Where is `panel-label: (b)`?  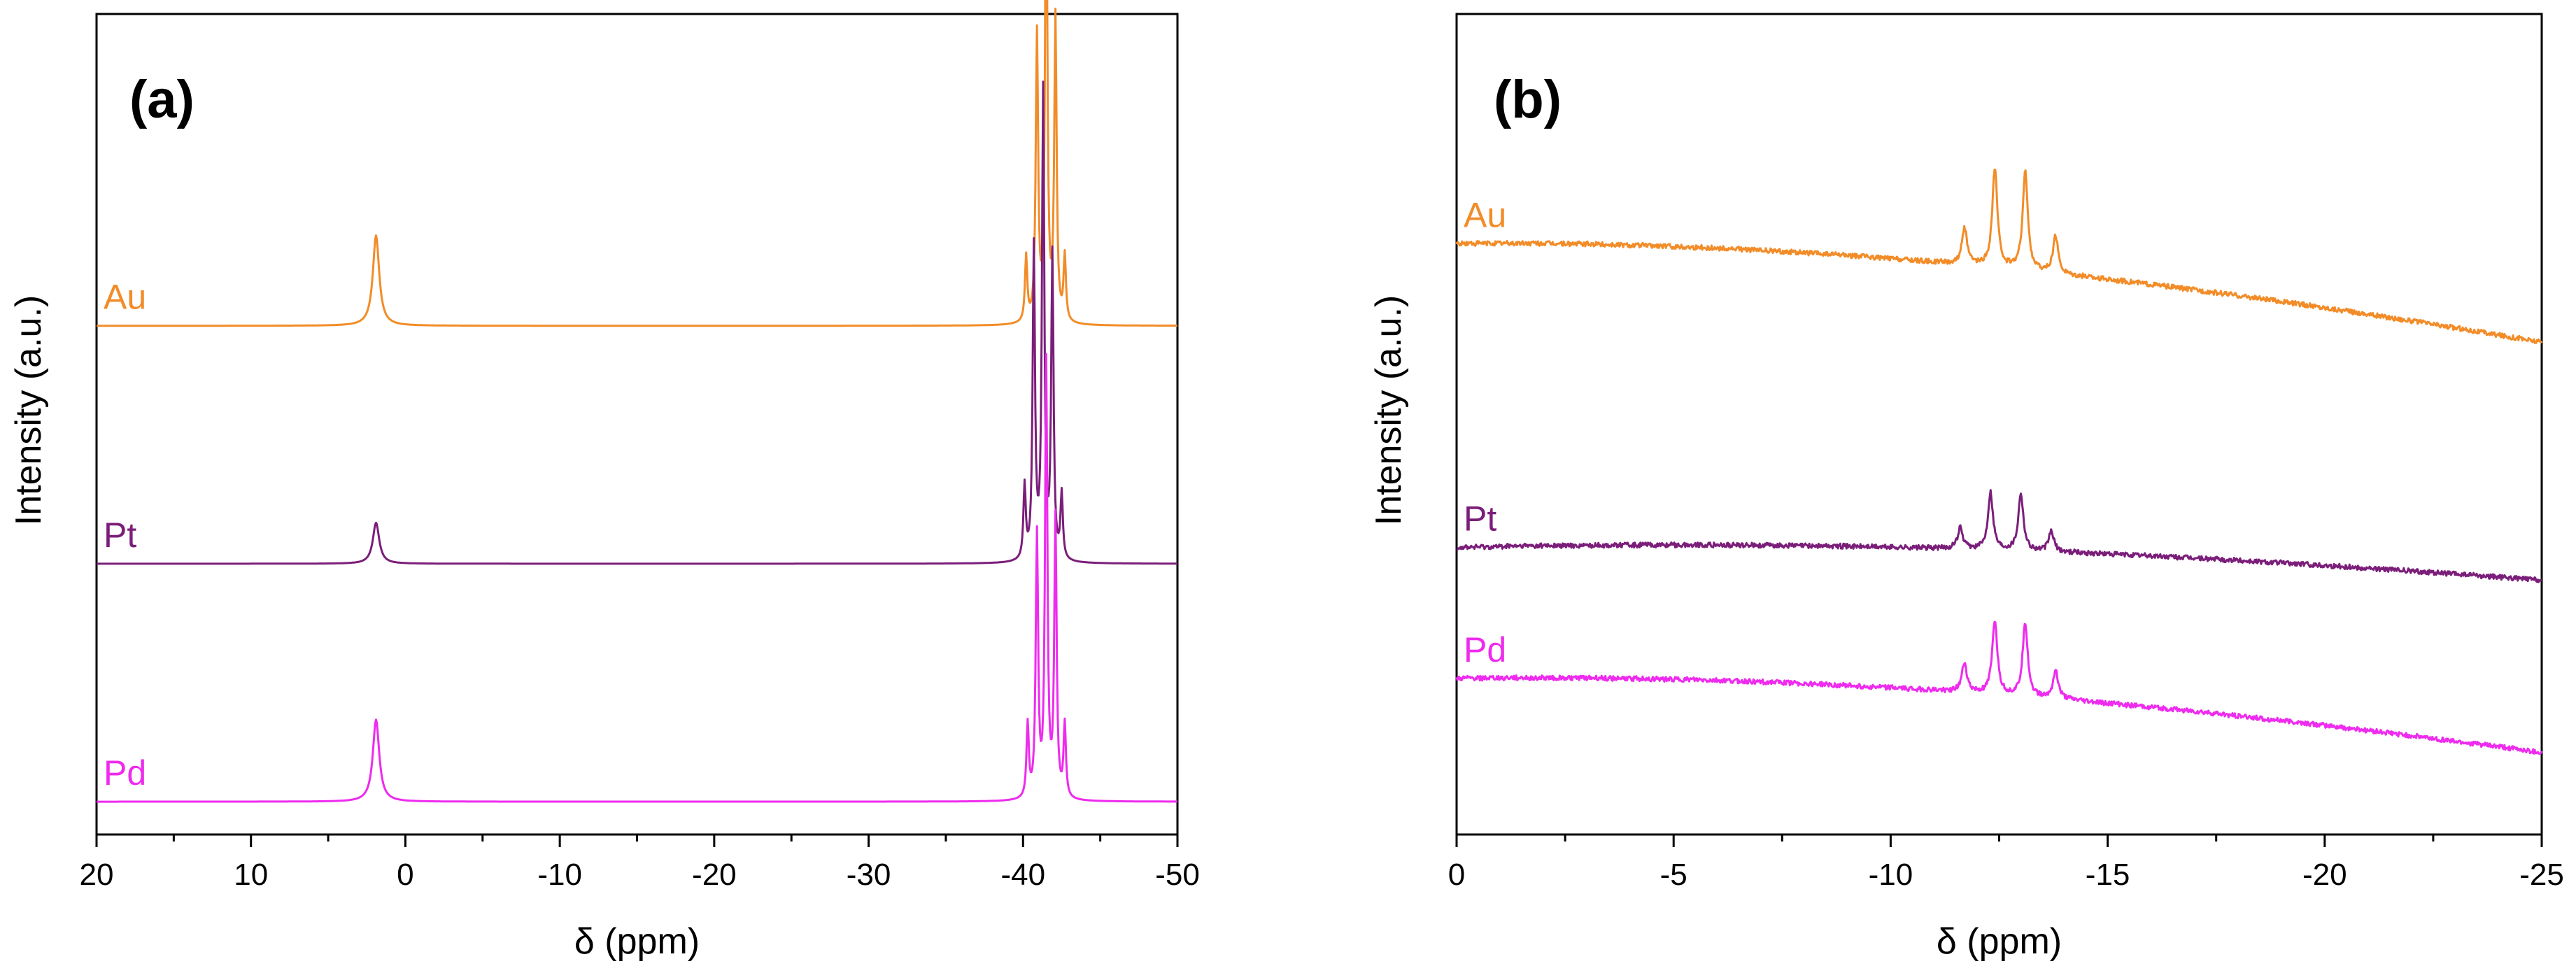
panel-label: (b) is located at coordinates (1528, 99).